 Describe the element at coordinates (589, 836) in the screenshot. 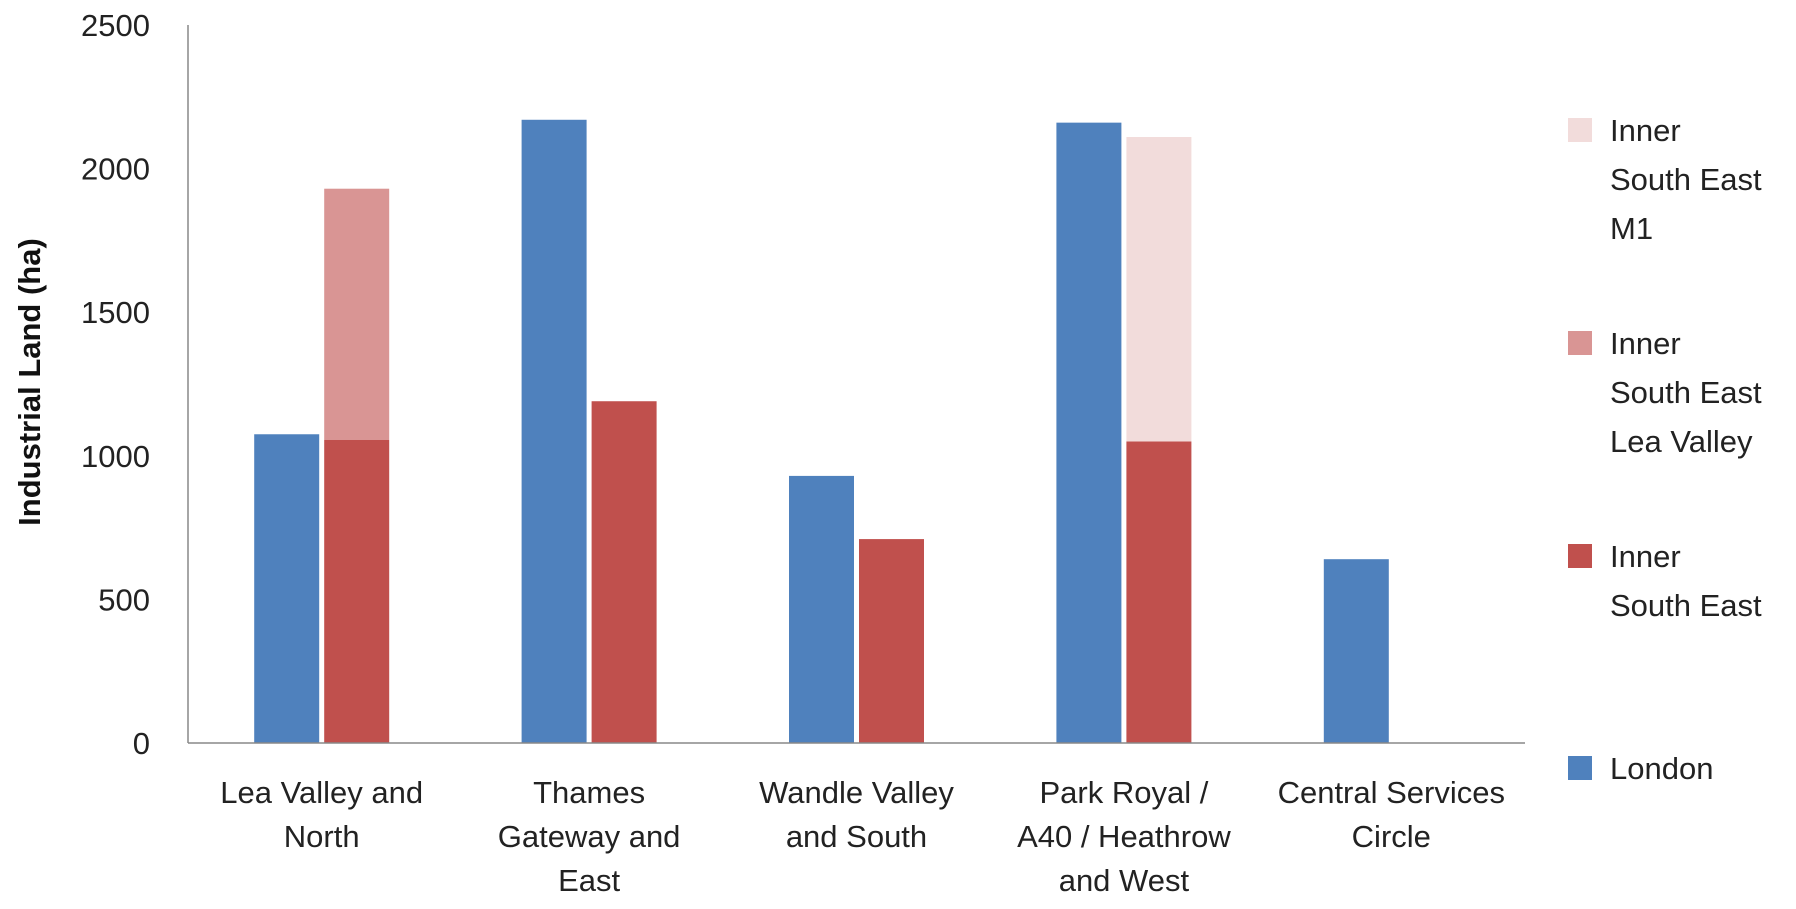

I see `x-category-label: Gateway and` at that location.